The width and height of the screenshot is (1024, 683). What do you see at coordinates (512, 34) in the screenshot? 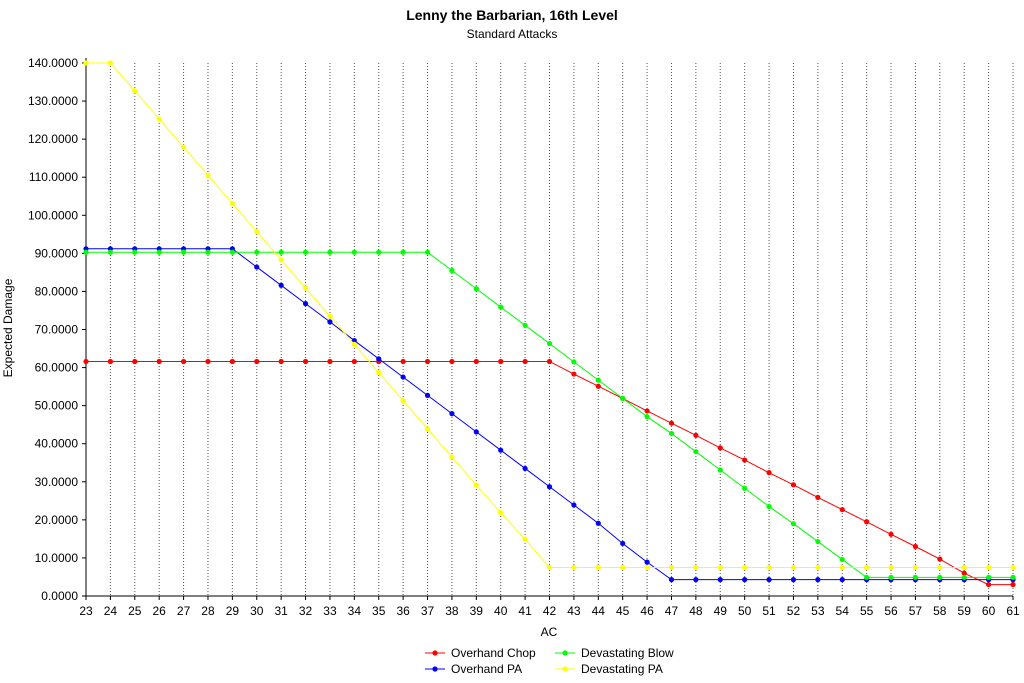
I see `chart-subtitle: Standard Attacks` at bounding box center [512, 34].